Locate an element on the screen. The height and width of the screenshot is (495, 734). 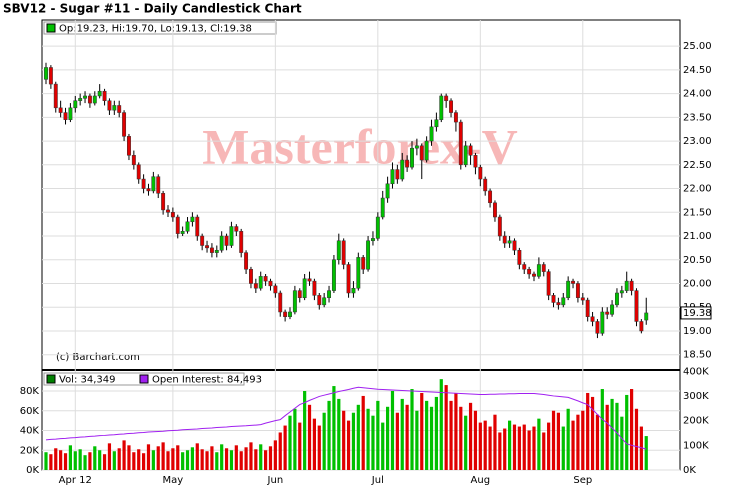
y-tick-label: 80K is located at coordinates (30, 391).